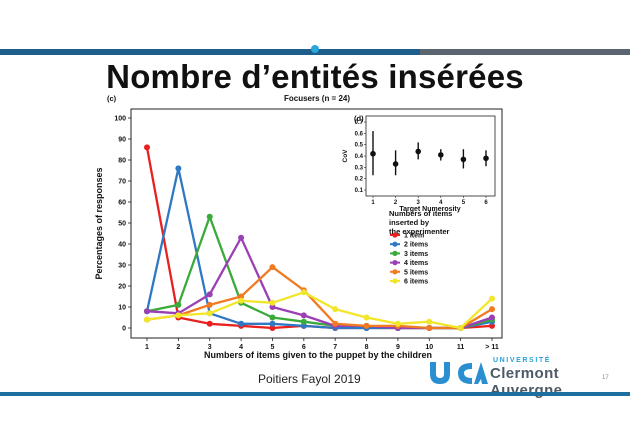 Image resolution: width=630 pixels, height=445 pixels. I want to click on x-tick-label: 6, so click(304, 347).